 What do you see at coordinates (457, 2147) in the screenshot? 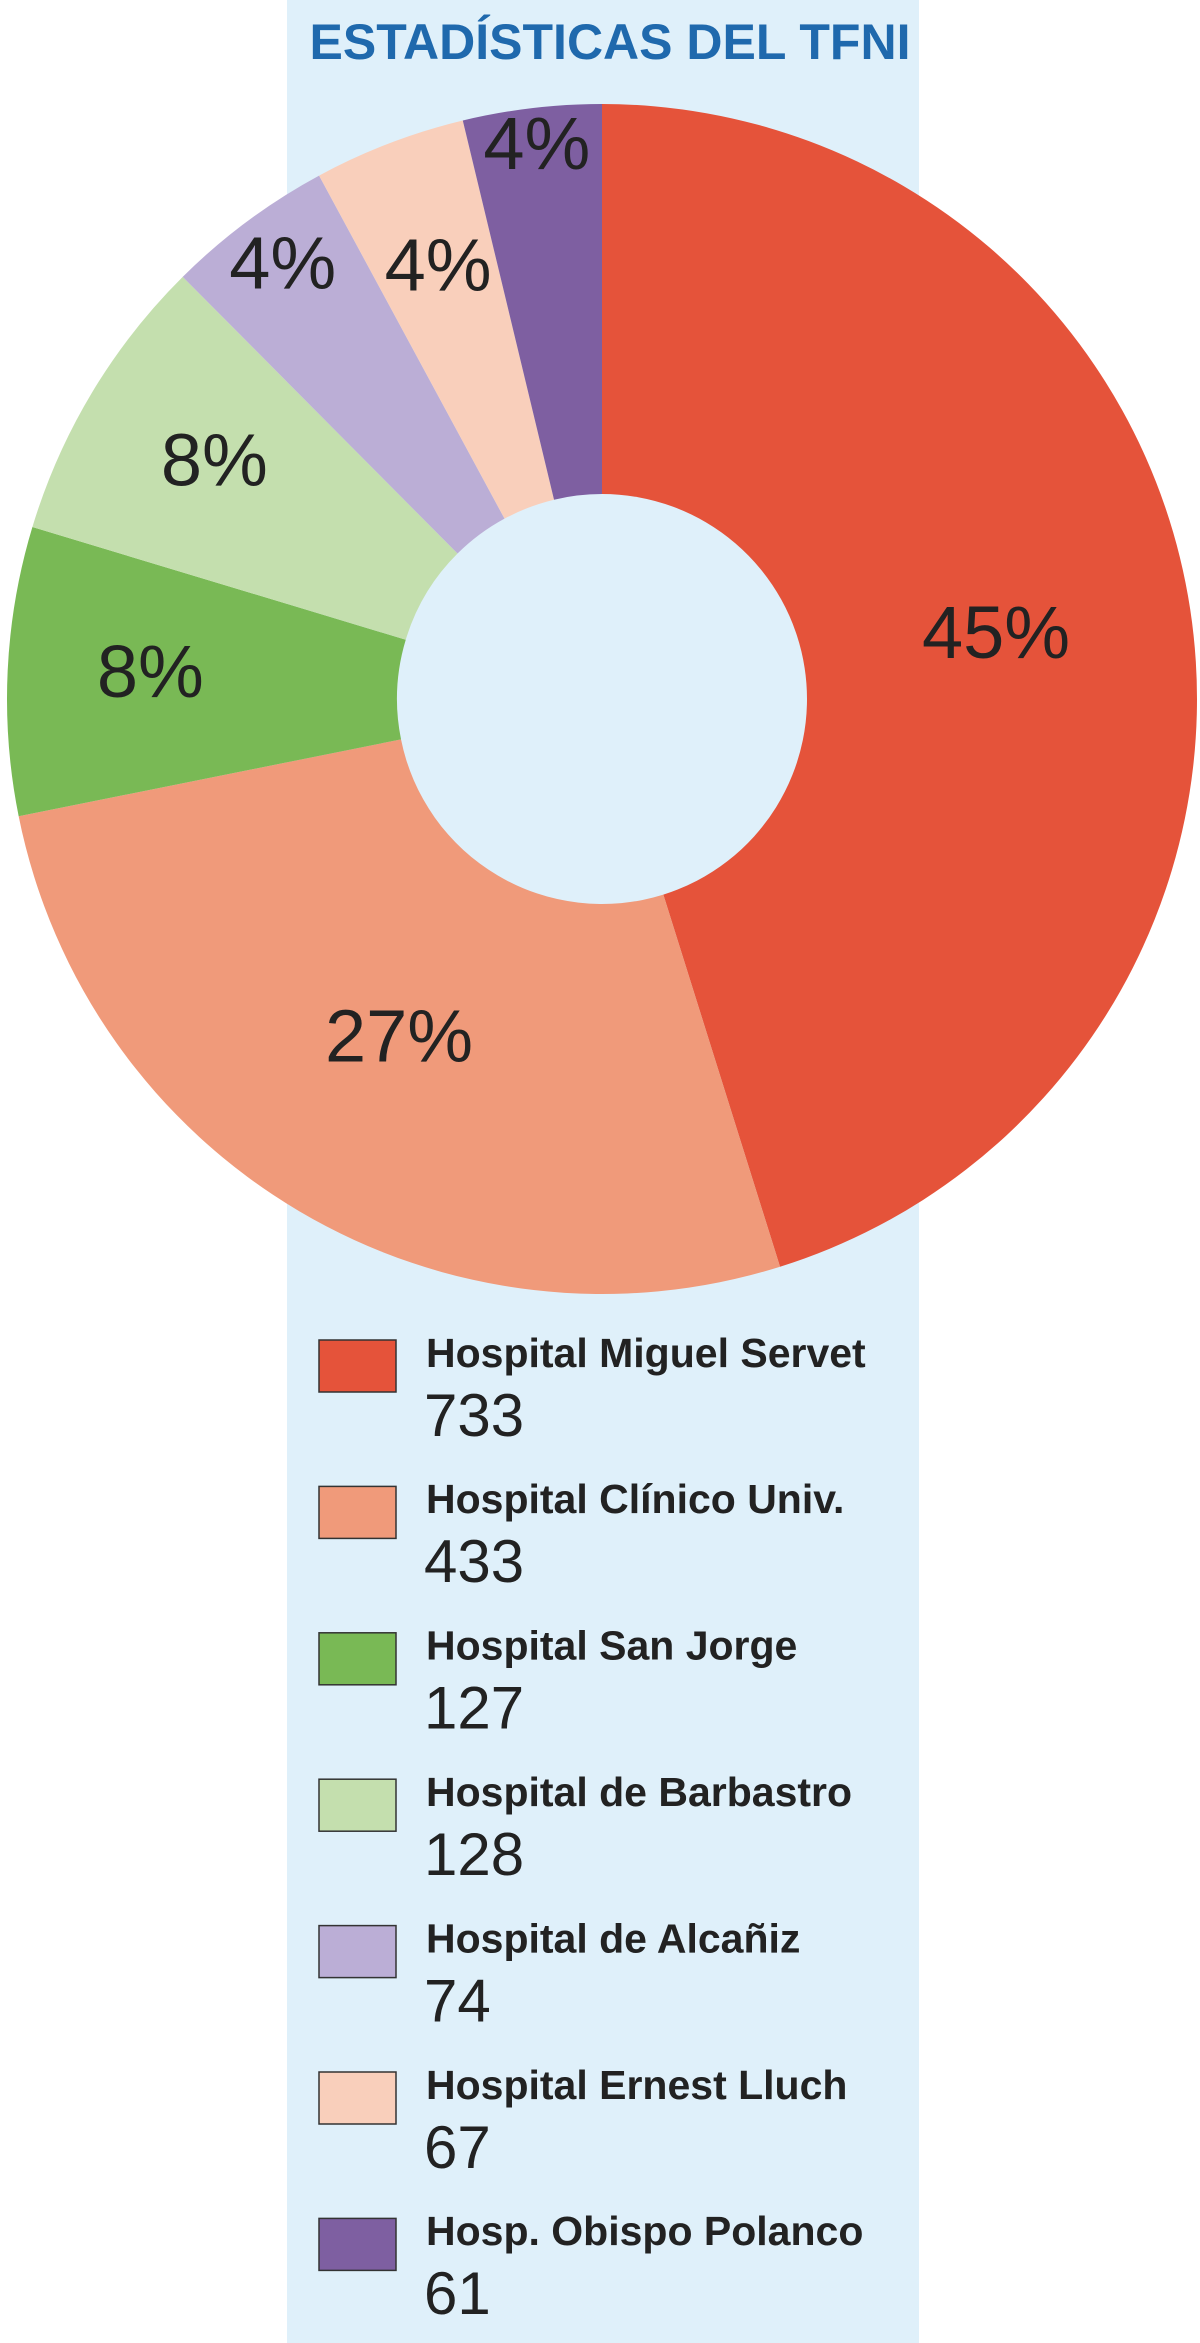
I see `legend-value: 67` at bounding box center [457, 2147].